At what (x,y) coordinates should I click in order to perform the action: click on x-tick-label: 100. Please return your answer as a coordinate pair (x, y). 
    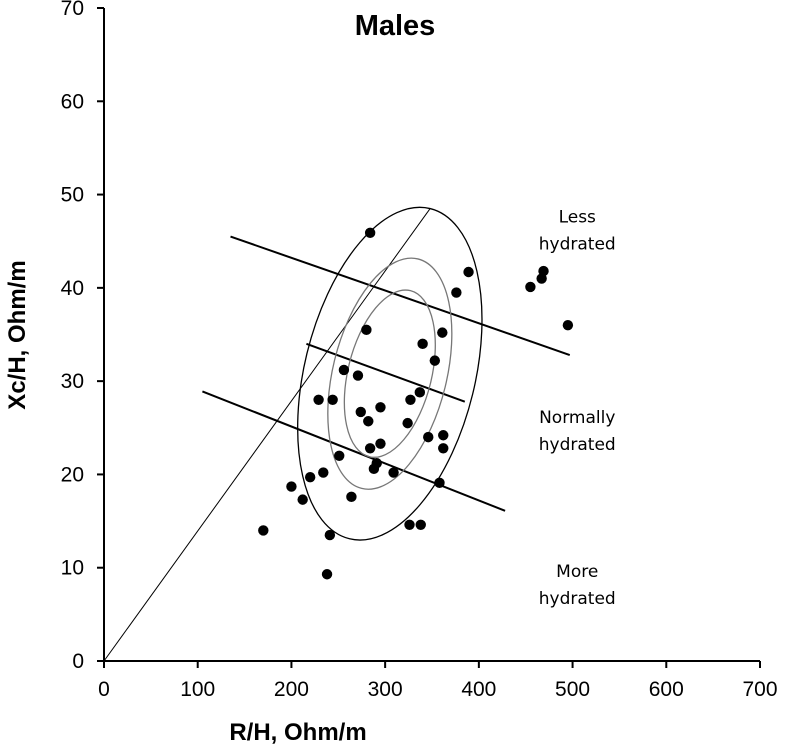
    Looking at the image, I should click on (197, 689).